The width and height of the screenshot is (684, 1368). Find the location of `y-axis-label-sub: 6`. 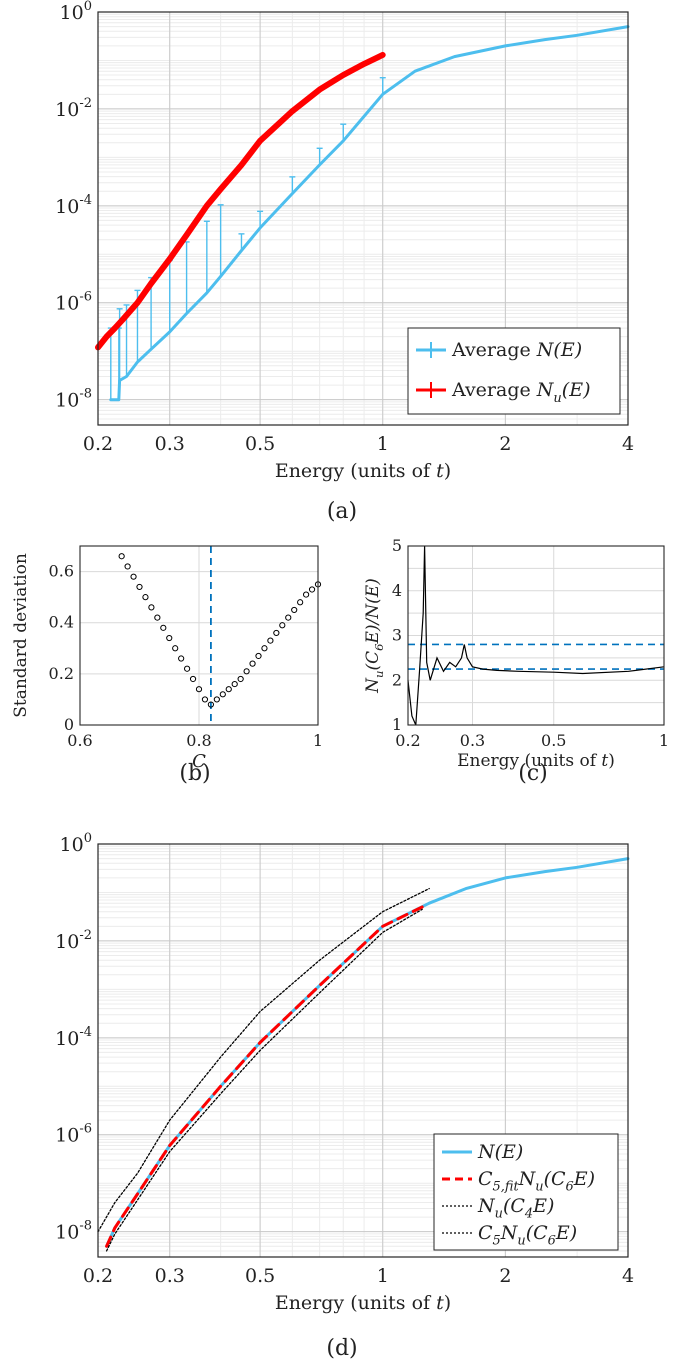

y-axis-label-sub: 6 is located at coordinates (379, 647).